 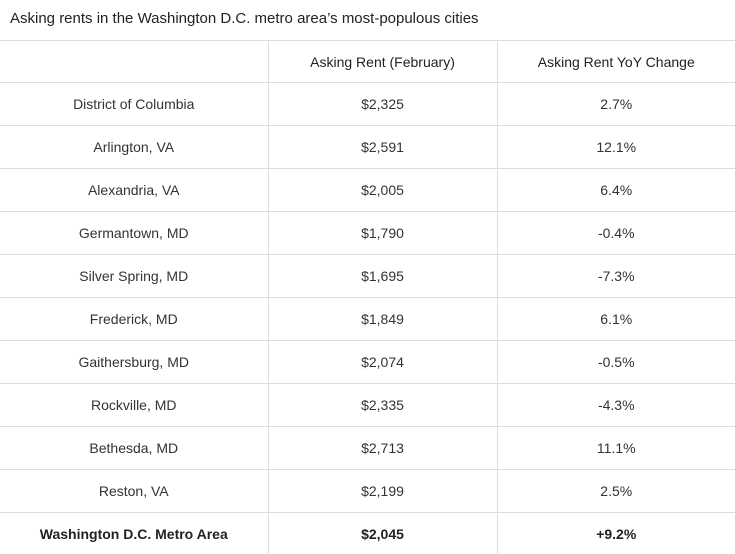 What do you see at coordinates (382, 491) in the screenshot?
I see `rent-cell: $2,199` at bounding box center [382, 491].